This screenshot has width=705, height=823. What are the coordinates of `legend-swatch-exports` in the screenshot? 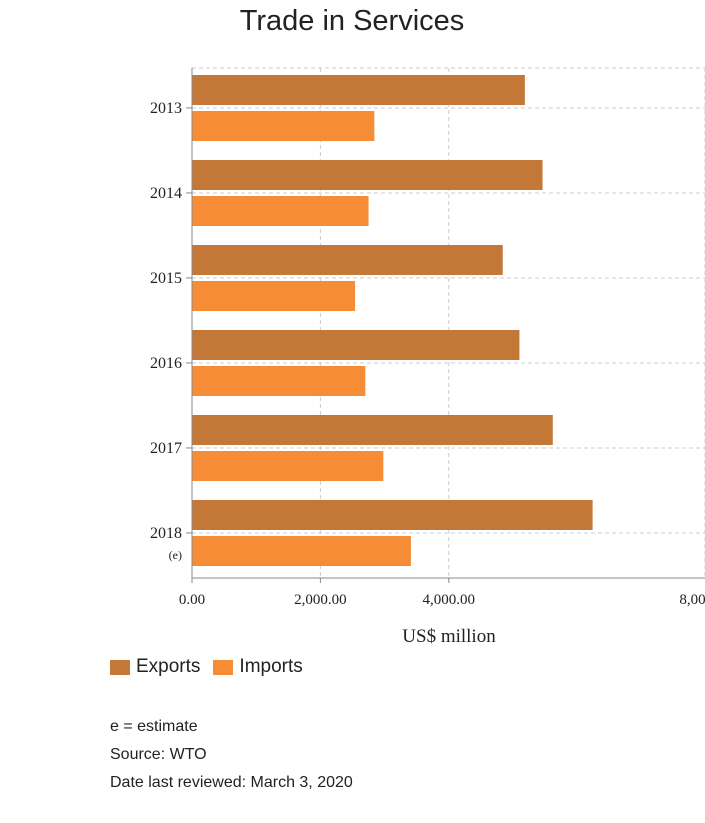 It's located at (120, 667).